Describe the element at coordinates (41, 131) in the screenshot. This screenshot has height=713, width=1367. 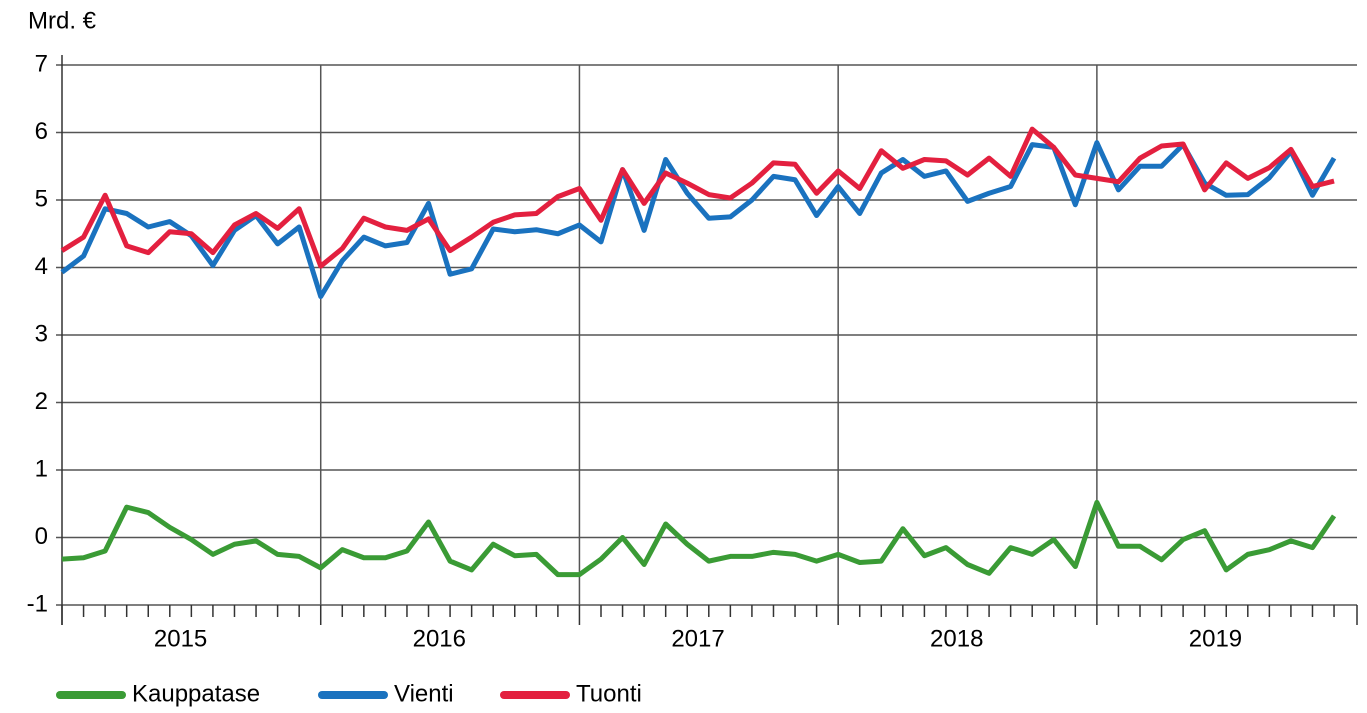
I see `y-tick-label: 6` at that location.